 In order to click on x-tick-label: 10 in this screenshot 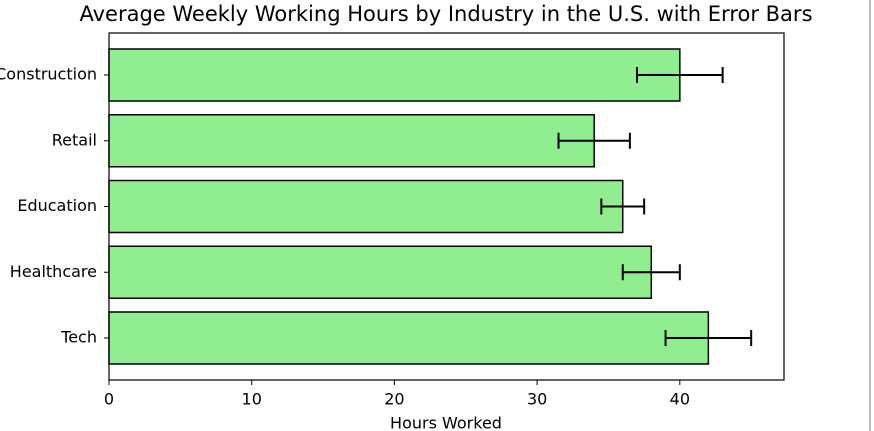, I will do `click(252, 399)`.